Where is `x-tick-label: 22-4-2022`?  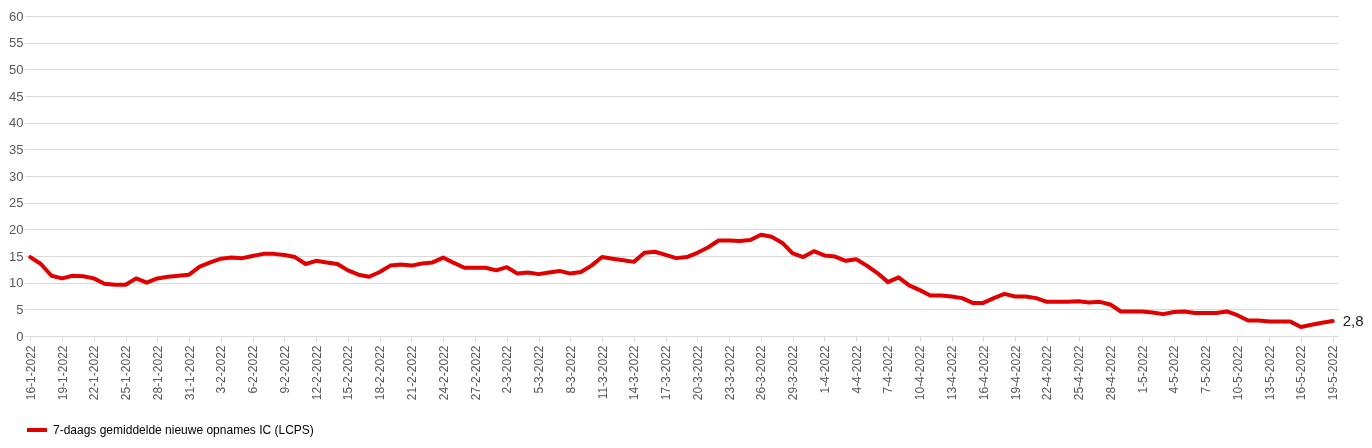
x-tick-label: 22-4-2022 is located at coordinates (1047, 373).